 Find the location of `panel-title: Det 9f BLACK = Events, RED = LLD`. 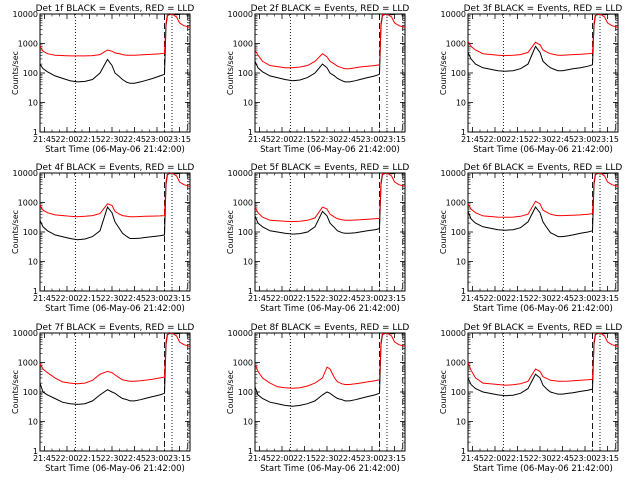

panel-title: Det 9f BLACK = Events, RED = LLD is located at coordinates (543, 328).